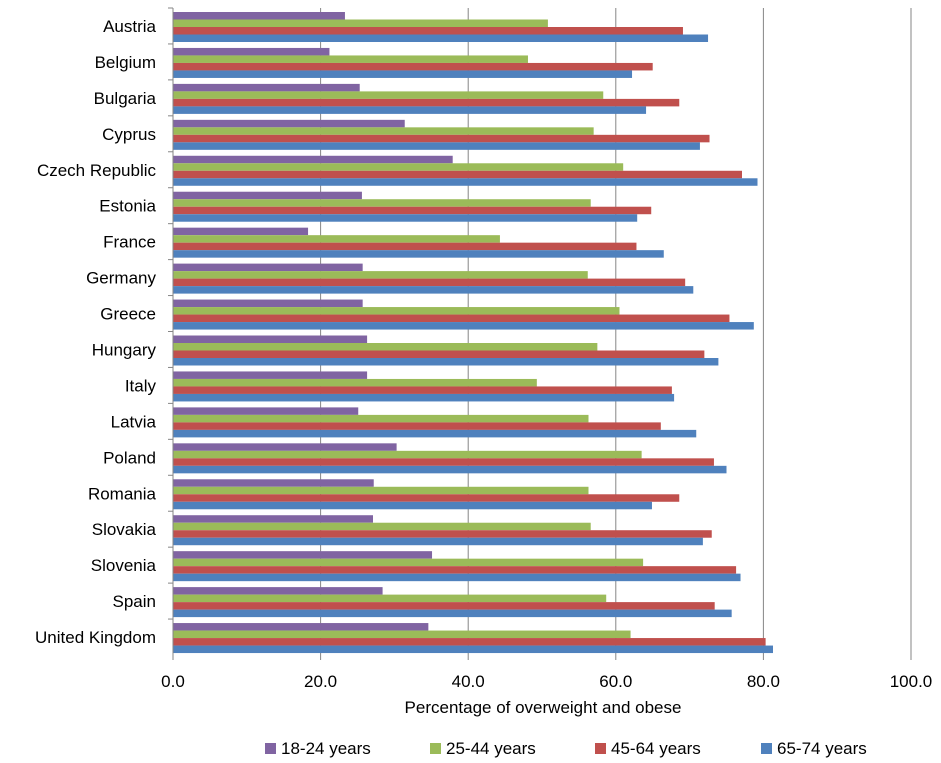 The width and height of the screenshot is (941, 763). I want to click on y-tick-label: Romania, so click(122, 493).